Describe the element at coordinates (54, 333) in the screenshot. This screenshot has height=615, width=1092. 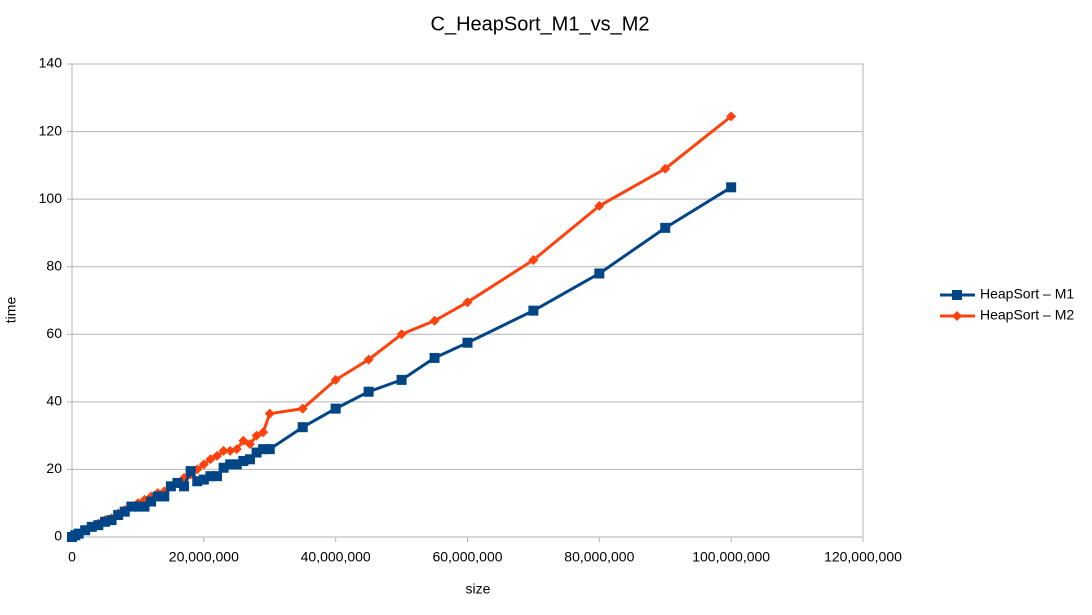
I see `y-tick-label: 60` at that location.